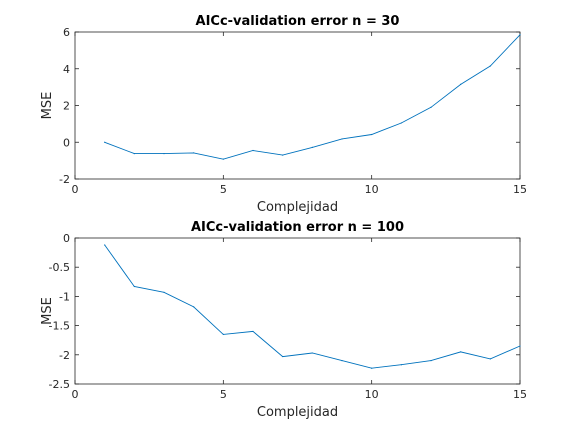  Describe the element at coordinates (59, 326) in the screenshot. I see `y-tick-label: -1.5` at that location.